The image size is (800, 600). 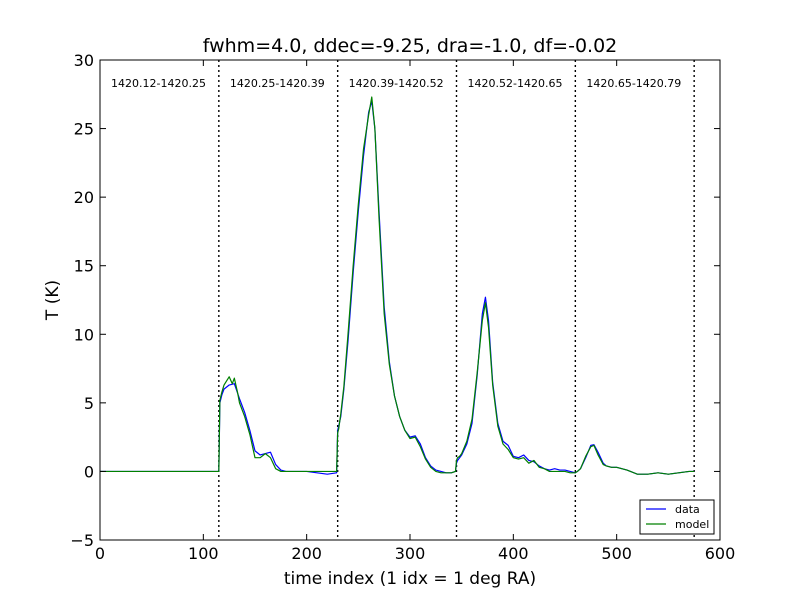 I want to click on x-tick-label: 600, so click(x=720, y=553).